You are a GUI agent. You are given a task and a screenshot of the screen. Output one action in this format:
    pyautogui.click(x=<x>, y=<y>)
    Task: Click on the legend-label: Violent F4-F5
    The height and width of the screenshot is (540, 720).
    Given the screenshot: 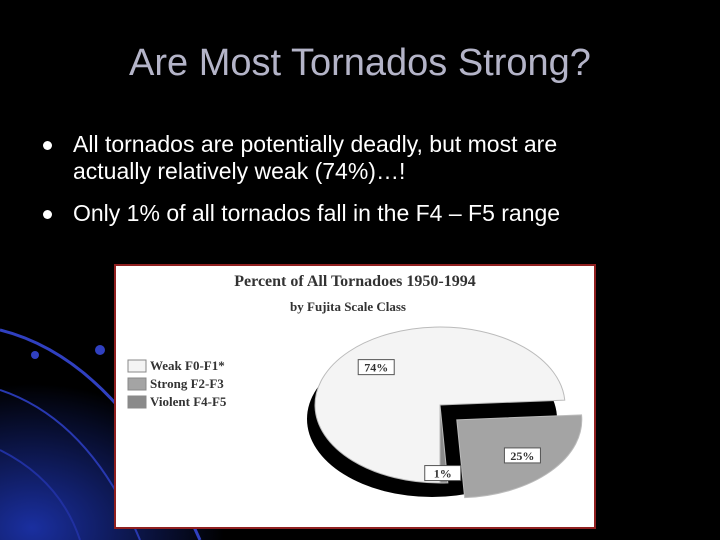 What is the action you would take?
    pyautogui.click(x=188, y=401)
    